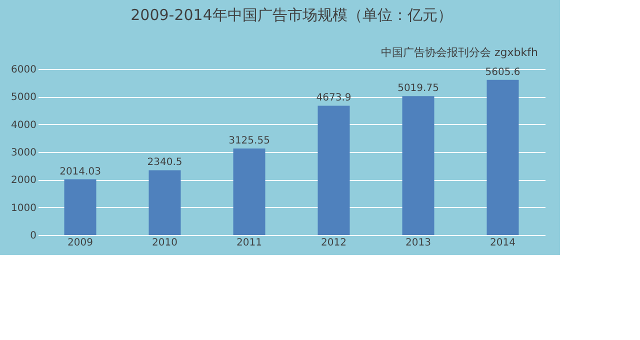 This screenshot has width=640, height=340. I want to click on data-label: 5019.75, so click(418, 88).